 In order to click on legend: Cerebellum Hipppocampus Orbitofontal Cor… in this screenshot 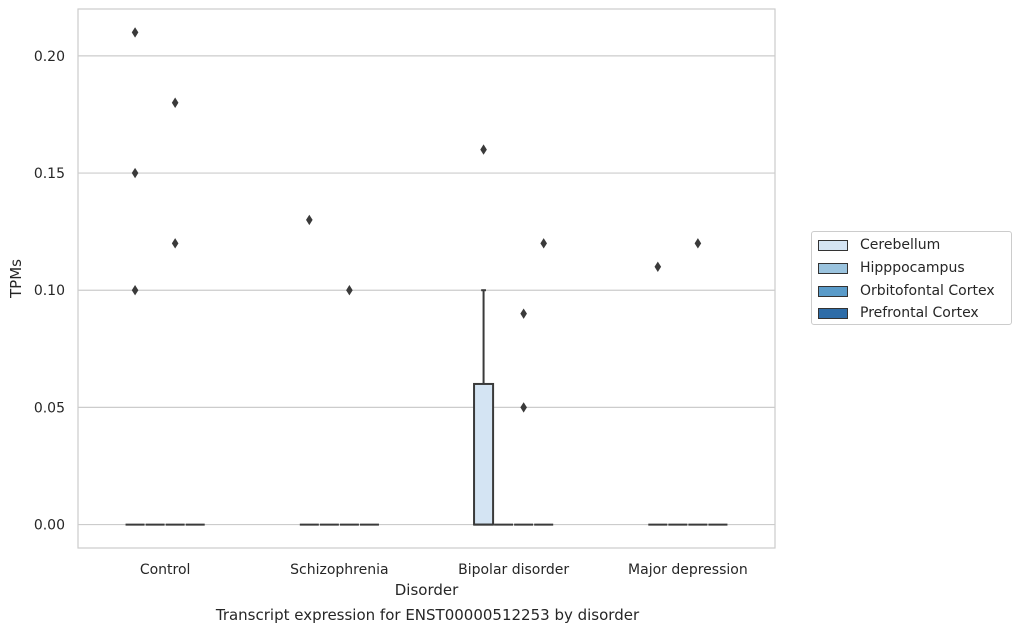, I will do `click(911, 278)`.